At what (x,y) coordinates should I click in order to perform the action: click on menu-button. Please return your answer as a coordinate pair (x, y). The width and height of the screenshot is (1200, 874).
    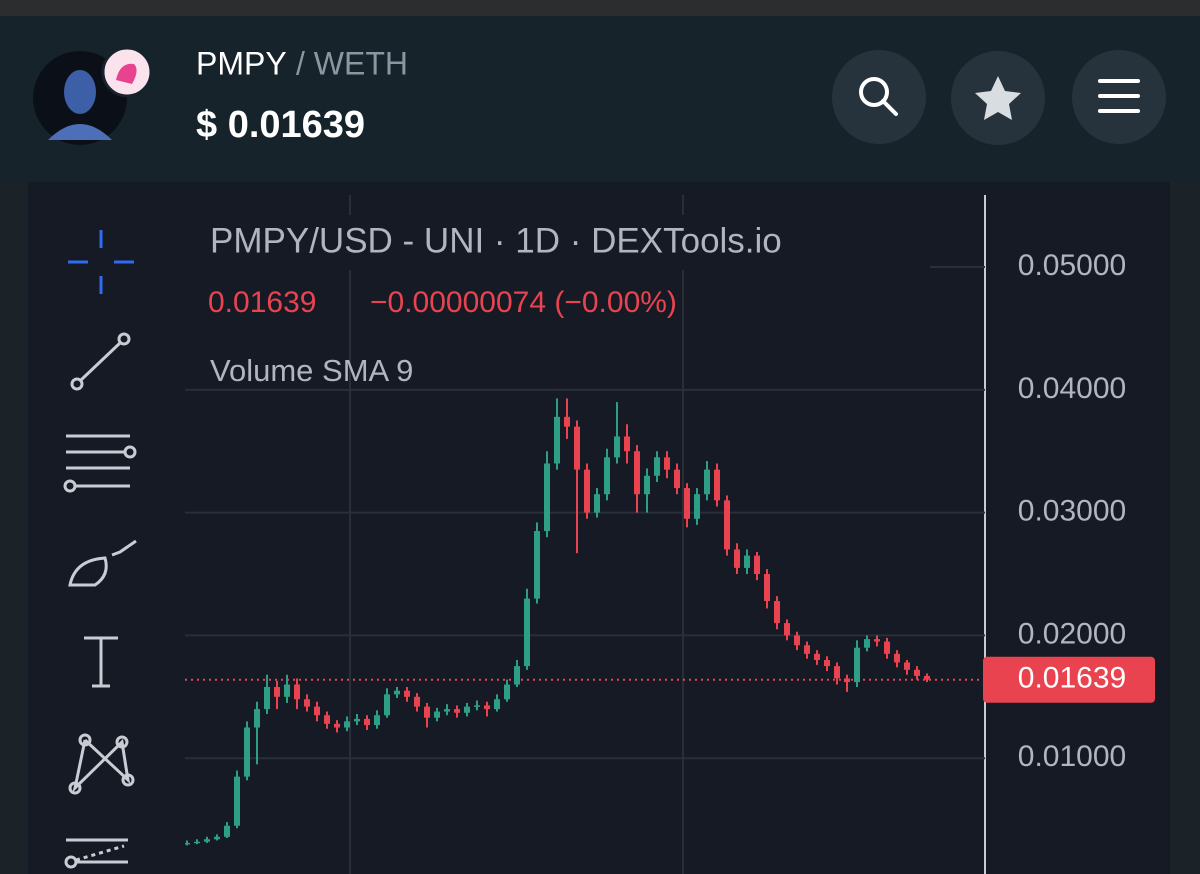
    Looking at the image, I should click on (1119, 97).